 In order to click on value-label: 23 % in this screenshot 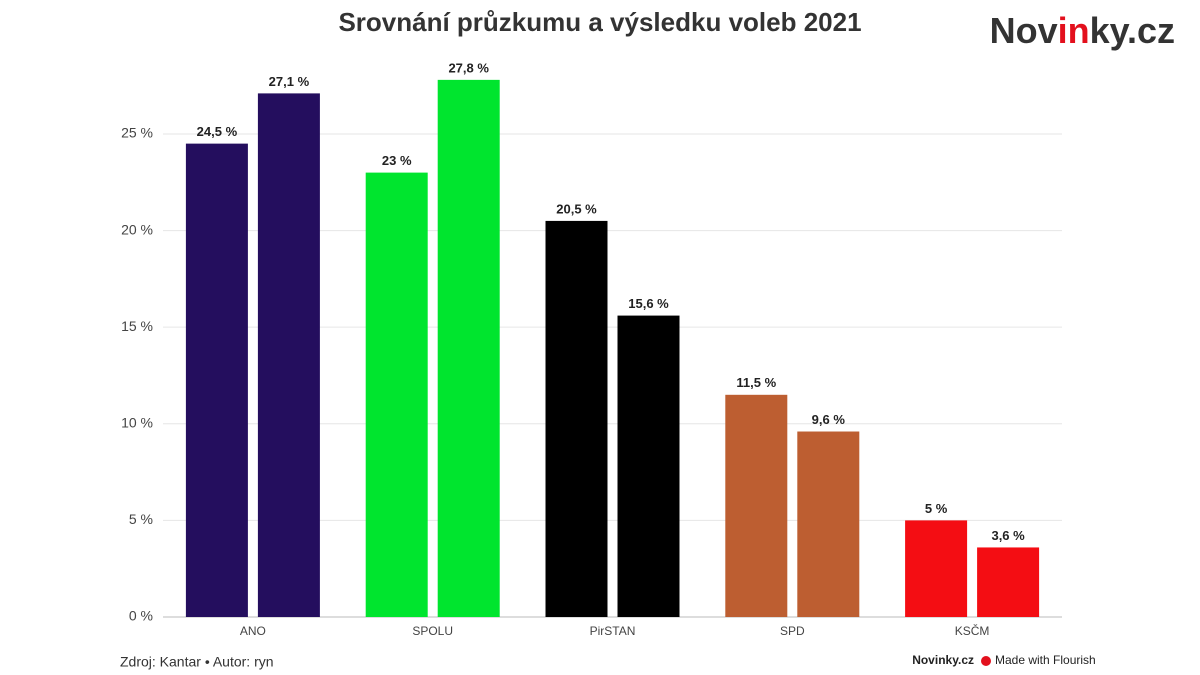, I will do `click(397, 160)`.